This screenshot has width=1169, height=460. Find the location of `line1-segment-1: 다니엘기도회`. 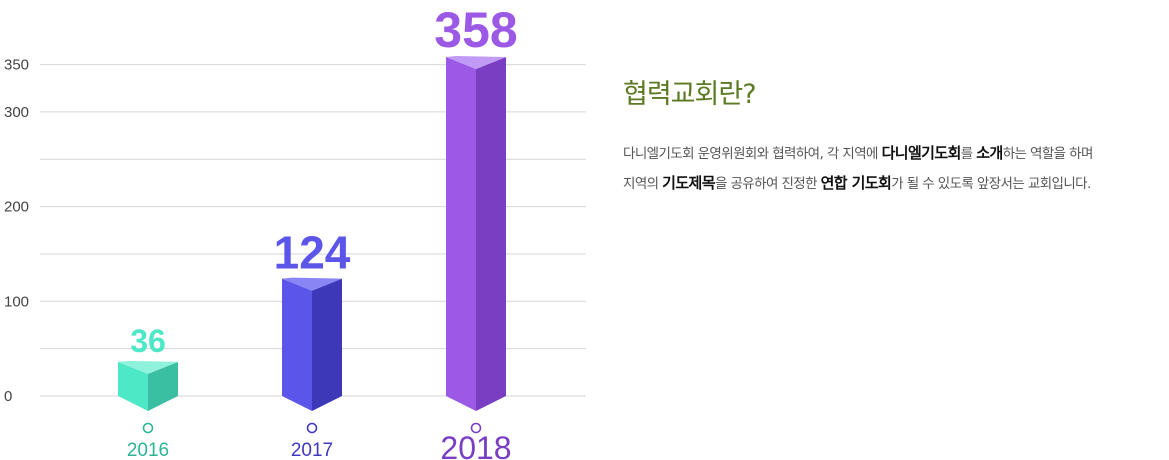

line1-segment-1: 다니엘기도회 is located at coordinates (921, 153).